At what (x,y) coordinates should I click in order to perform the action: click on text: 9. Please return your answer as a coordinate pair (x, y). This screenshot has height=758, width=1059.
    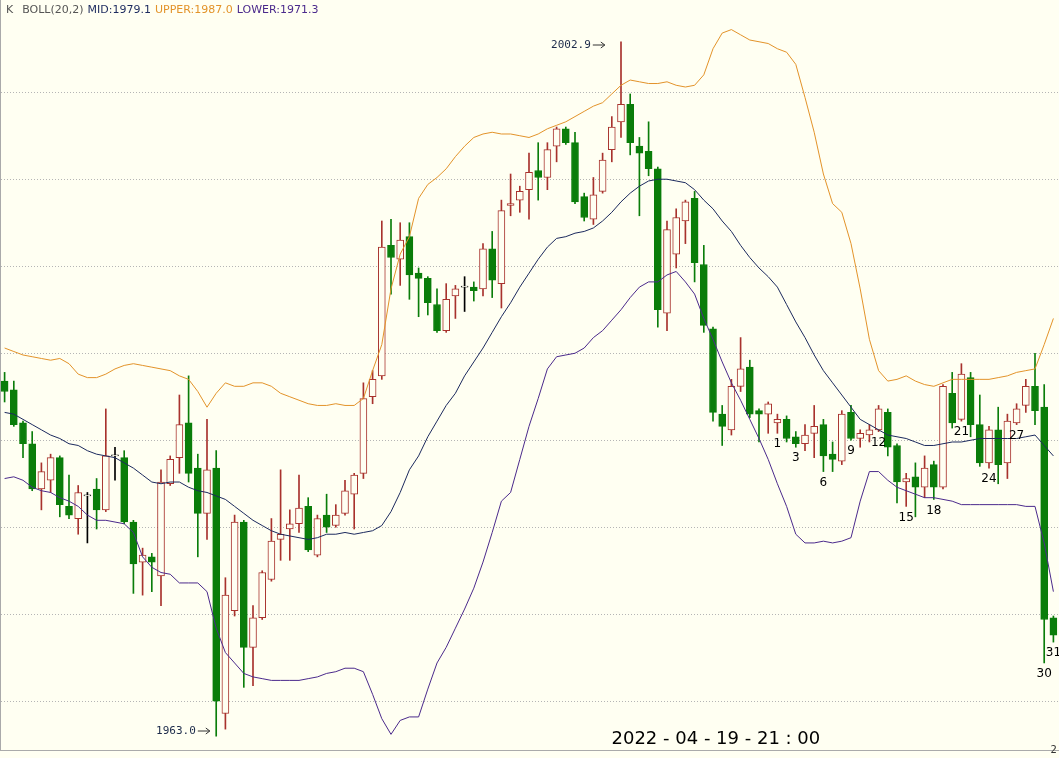
    Looking at the image, I should click on (851, 450).